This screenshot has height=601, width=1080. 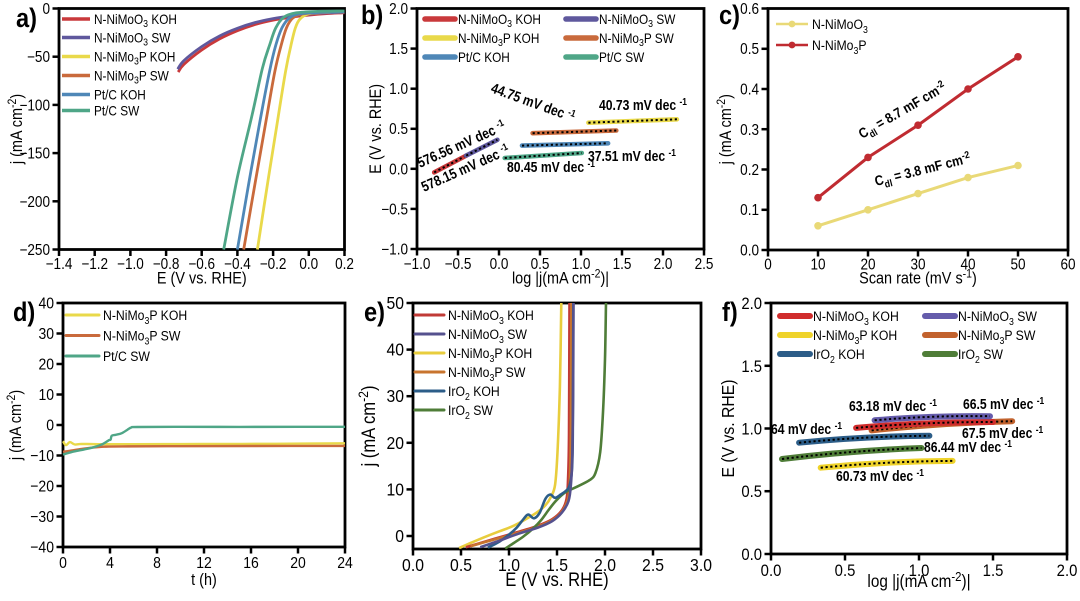 What do you see at coordinates (34, 154) in the screenshot?
I see `svg-text: −150` at bounding box center [34, 154].